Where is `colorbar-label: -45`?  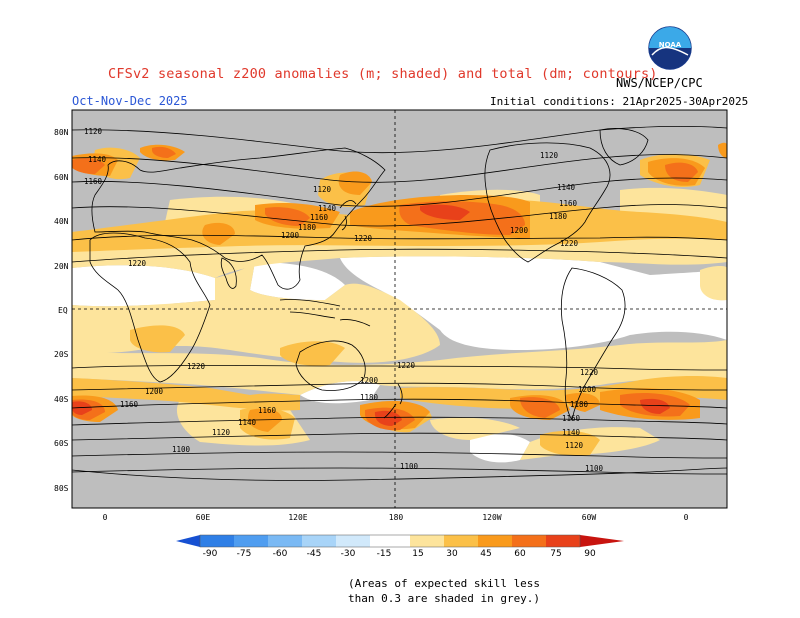
colorbar-label: -45 is located at coordinates (314, 554).